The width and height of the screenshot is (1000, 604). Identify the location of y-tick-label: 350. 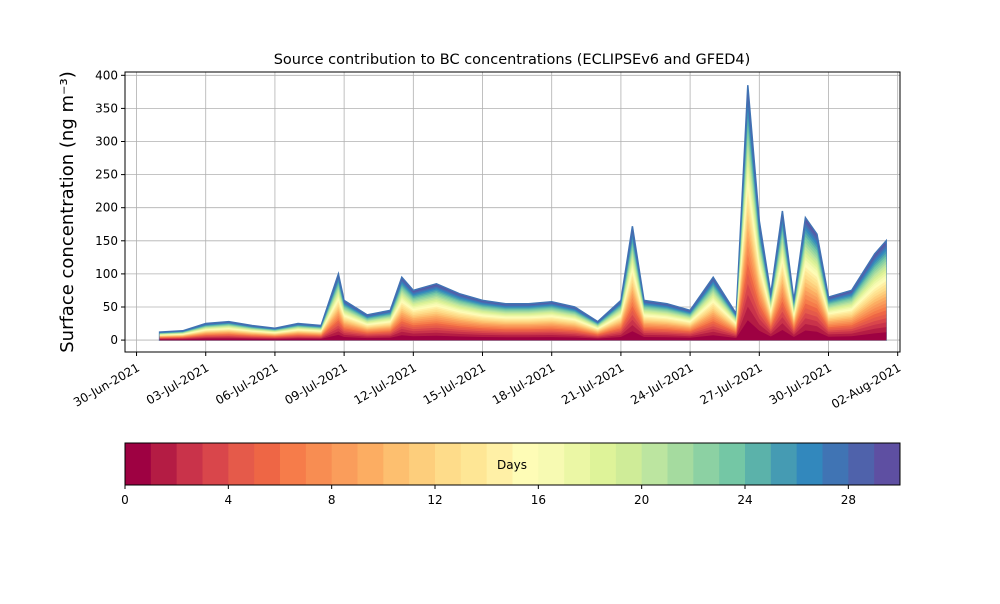
(106, 108).